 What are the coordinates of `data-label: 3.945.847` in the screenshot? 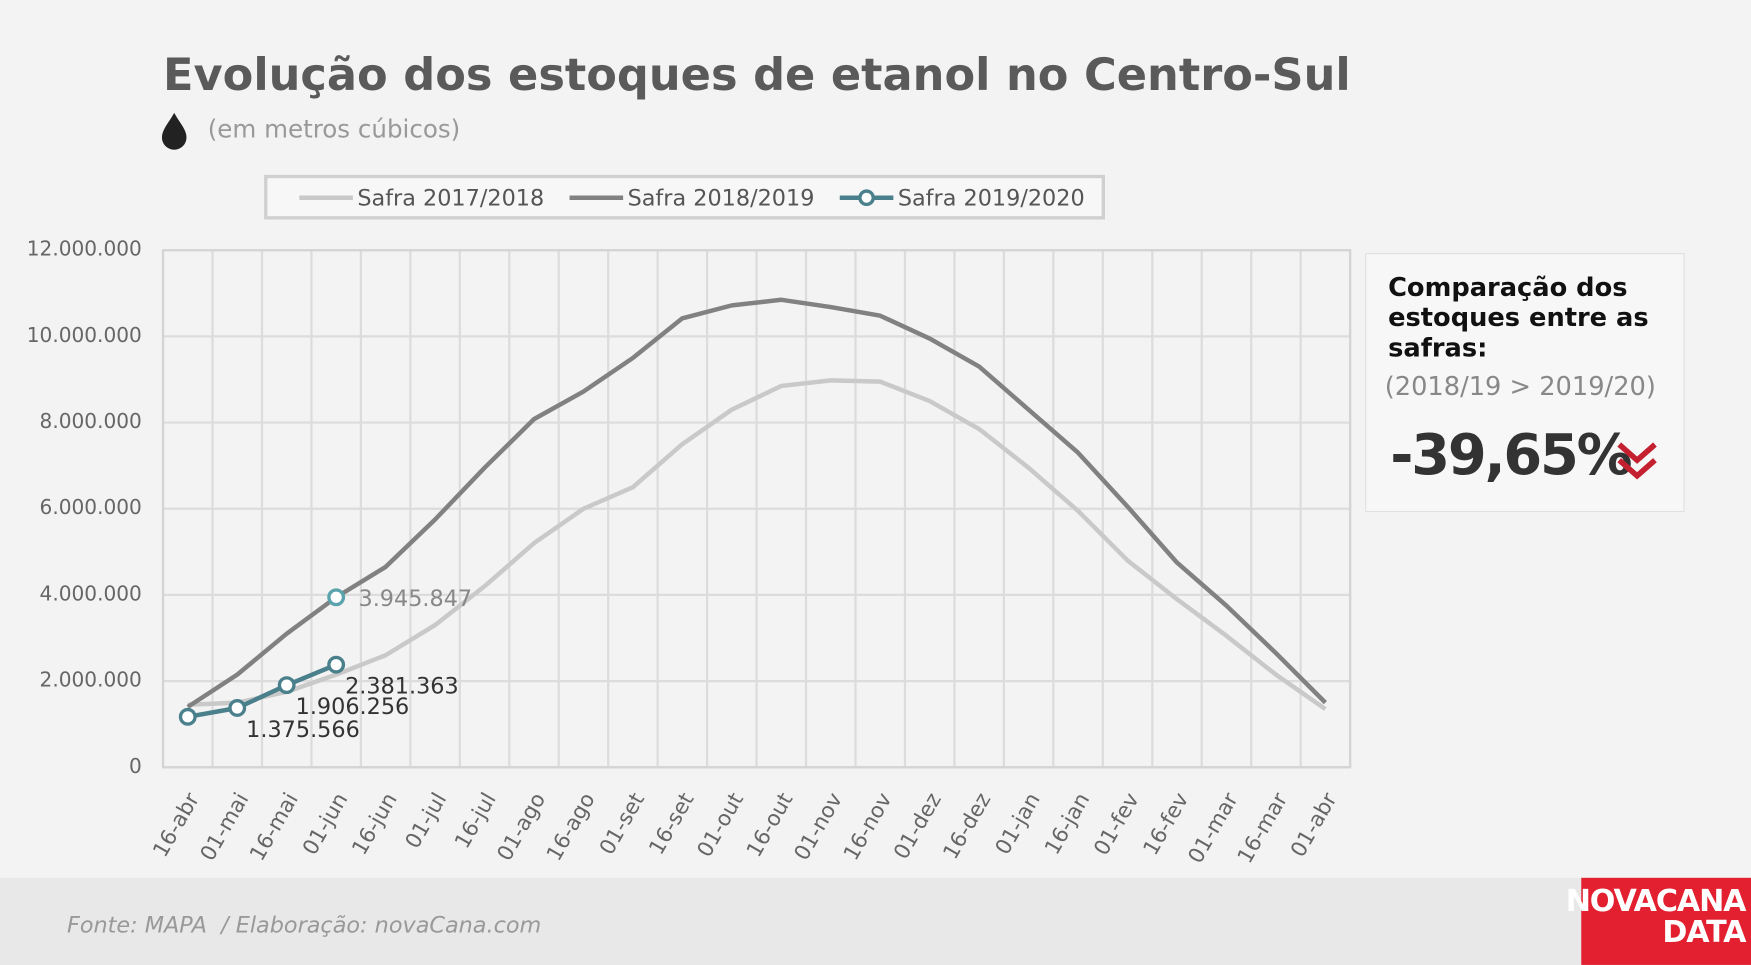 It's located at (415, 599).